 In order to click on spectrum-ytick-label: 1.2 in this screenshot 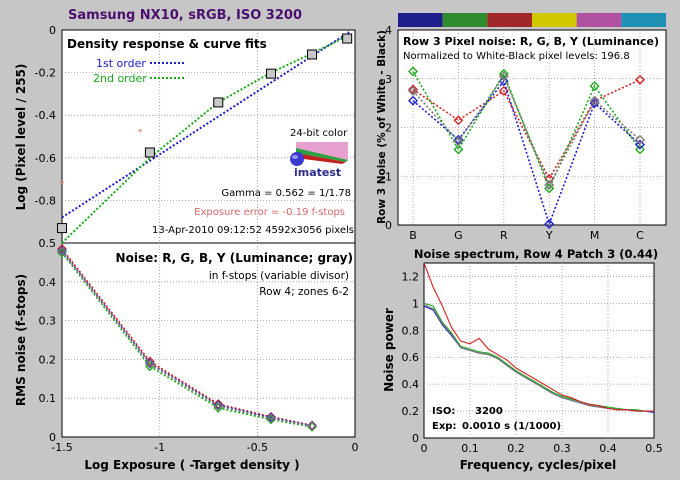, I will do `click(411, 276)`.